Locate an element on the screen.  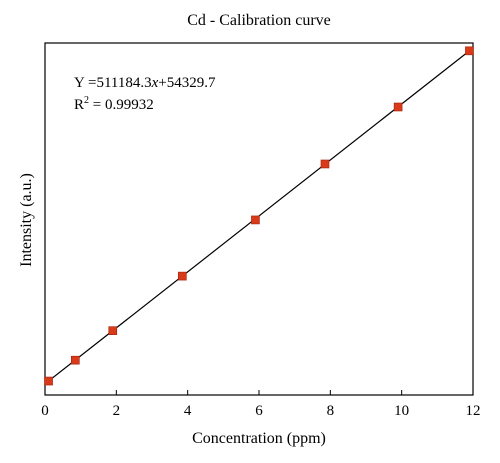
r-squared-label: R is located at coordinates (79, 105).